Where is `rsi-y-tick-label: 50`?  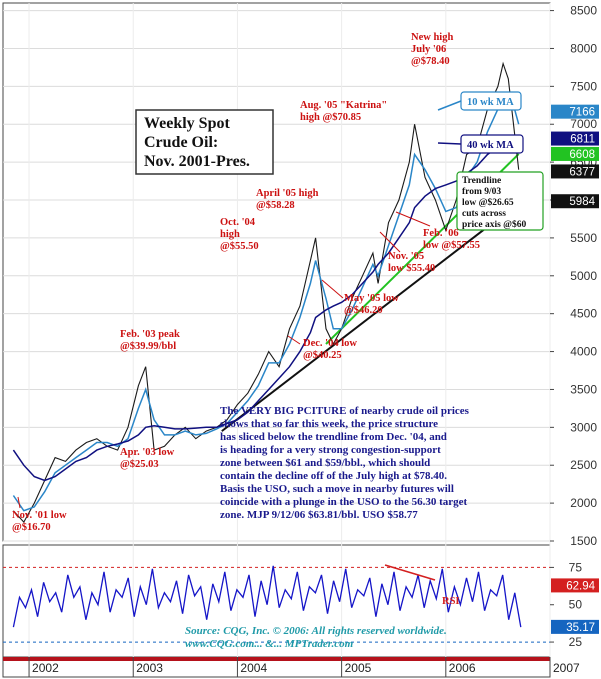
rsi-y-tick-label: 50 is located at coordinates (576, 605).